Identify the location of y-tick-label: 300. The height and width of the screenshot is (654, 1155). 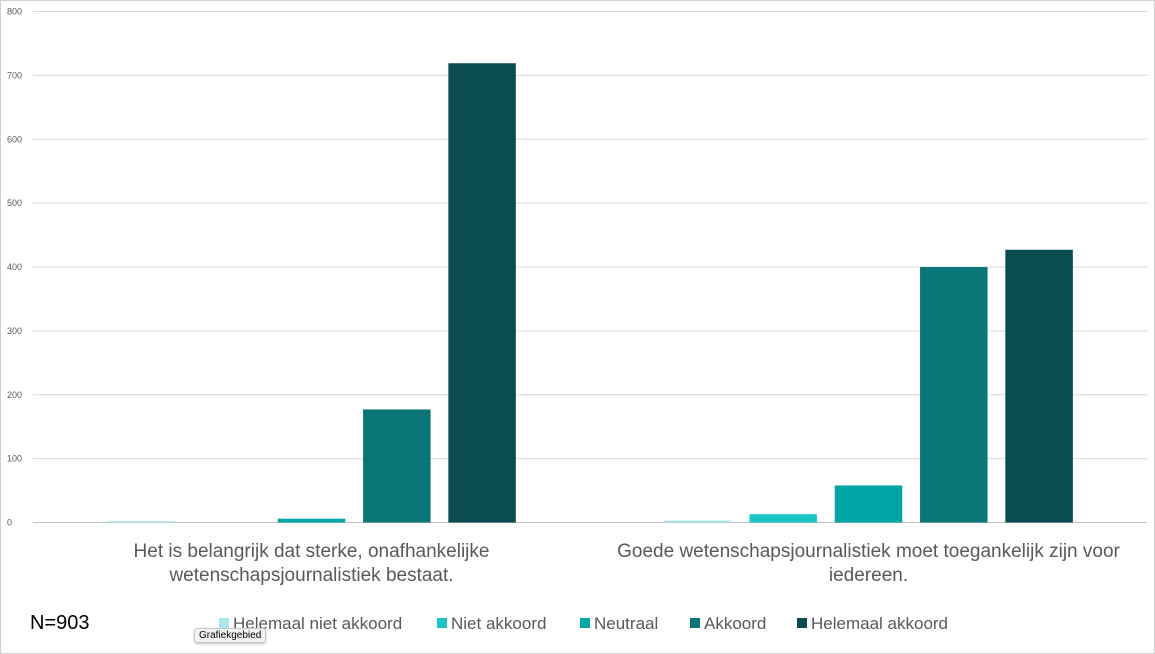
(14, 331).